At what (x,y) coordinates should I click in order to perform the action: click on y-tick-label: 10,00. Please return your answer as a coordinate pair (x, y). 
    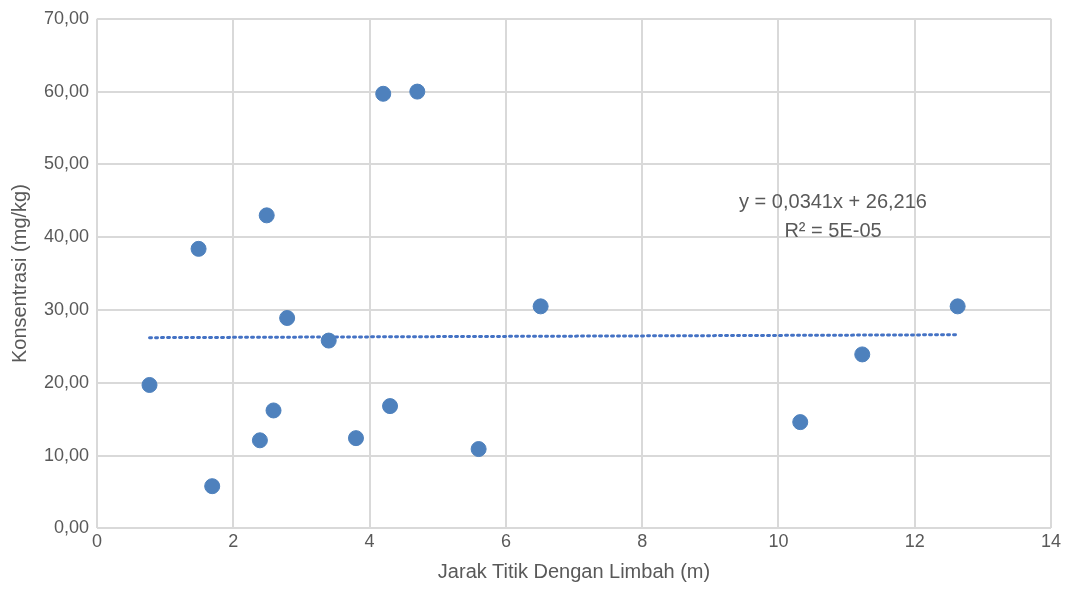
    Looking at the image, I should click on (67, 454).